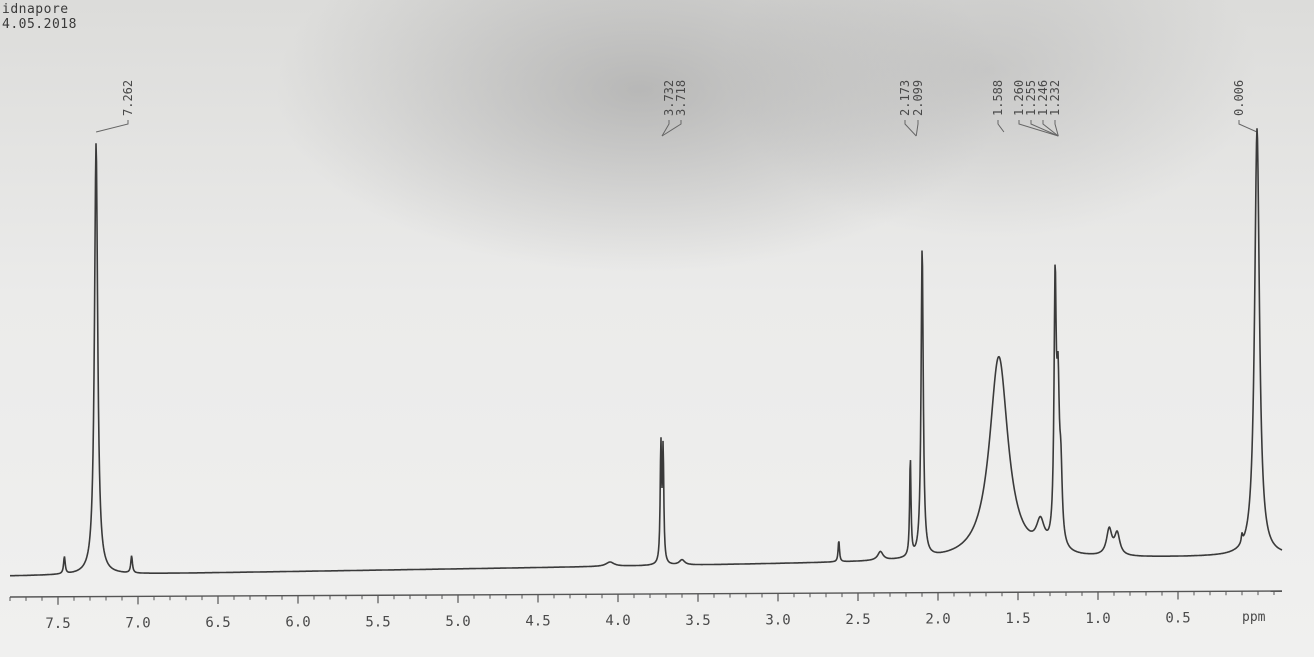 The width and height of the screenshot is (1314, 657). I want to click on x-axis-tick-label: 0.5, so click(1177, 619).